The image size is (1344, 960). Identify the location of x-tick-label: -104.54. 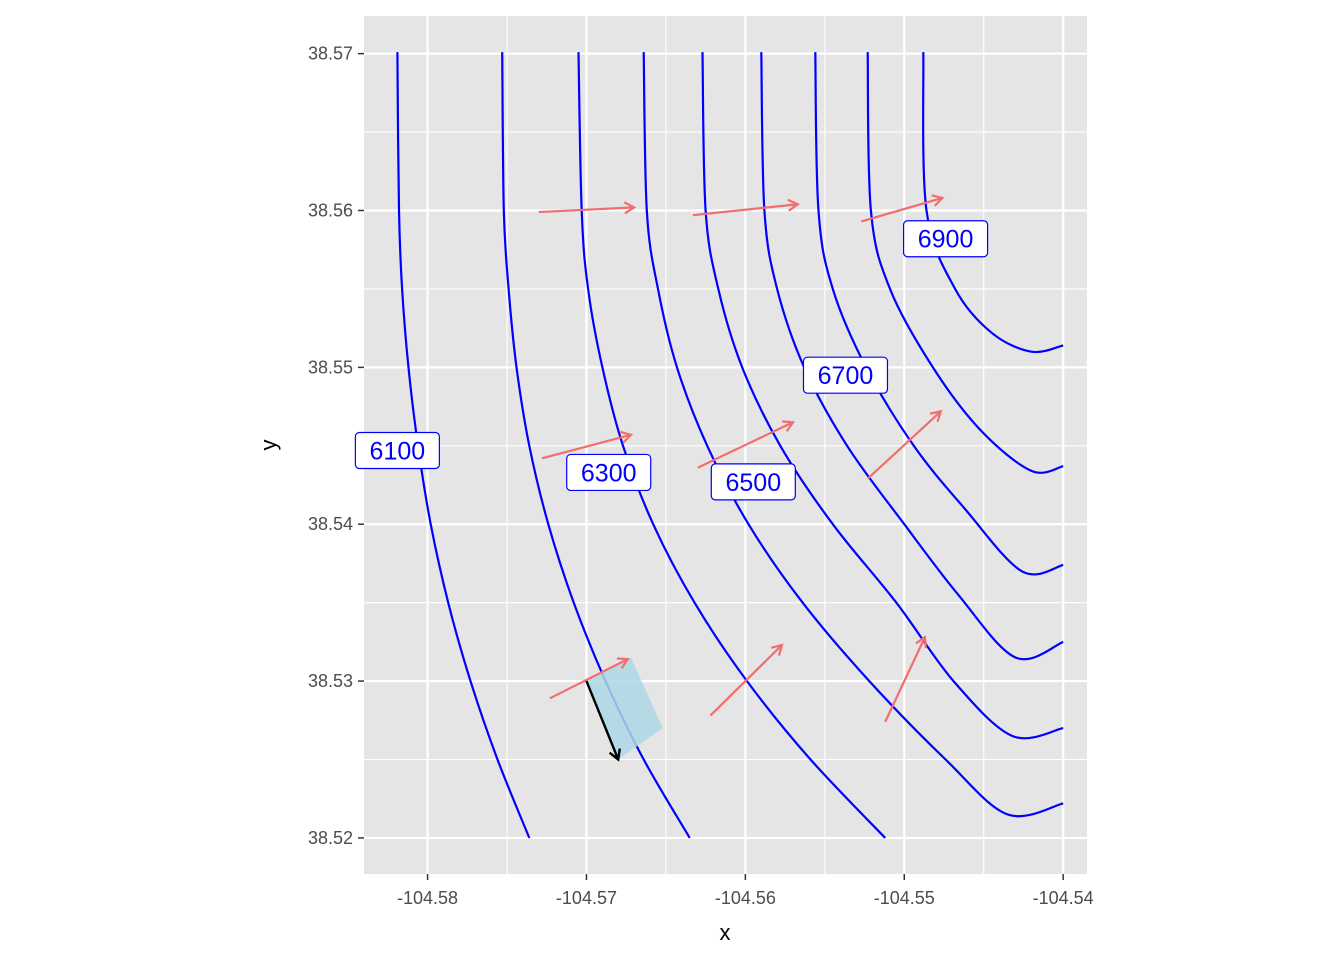
(1063, 898).